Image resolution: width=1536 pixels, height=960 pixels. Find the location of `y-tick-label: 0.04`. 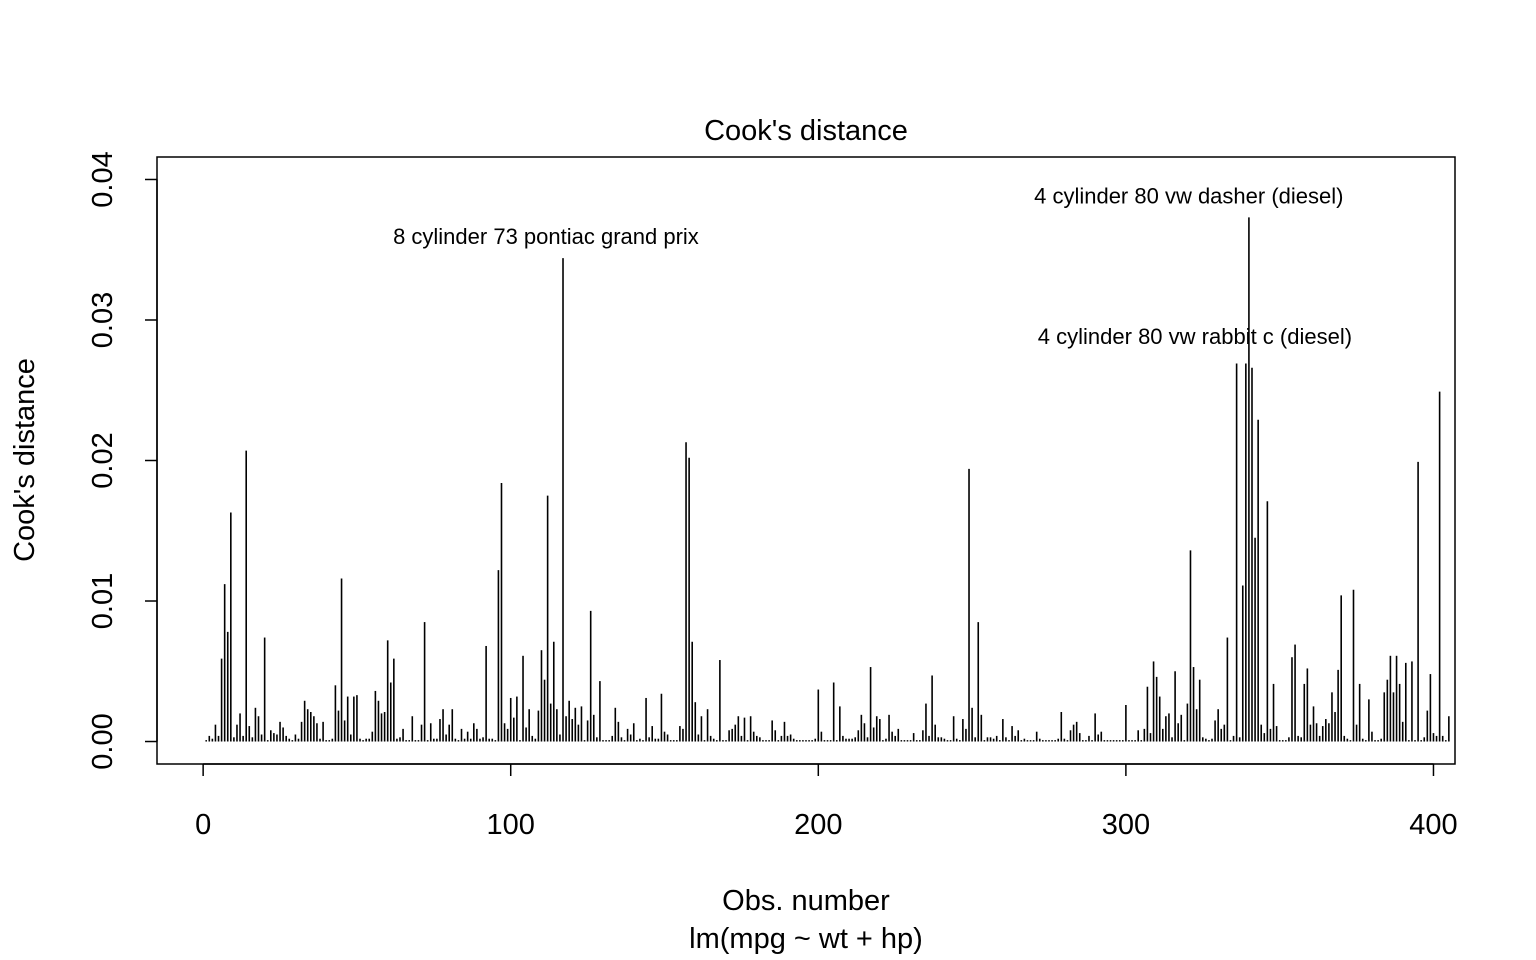

y-tick-label: 0.04 is located at coordinates (103, 179).